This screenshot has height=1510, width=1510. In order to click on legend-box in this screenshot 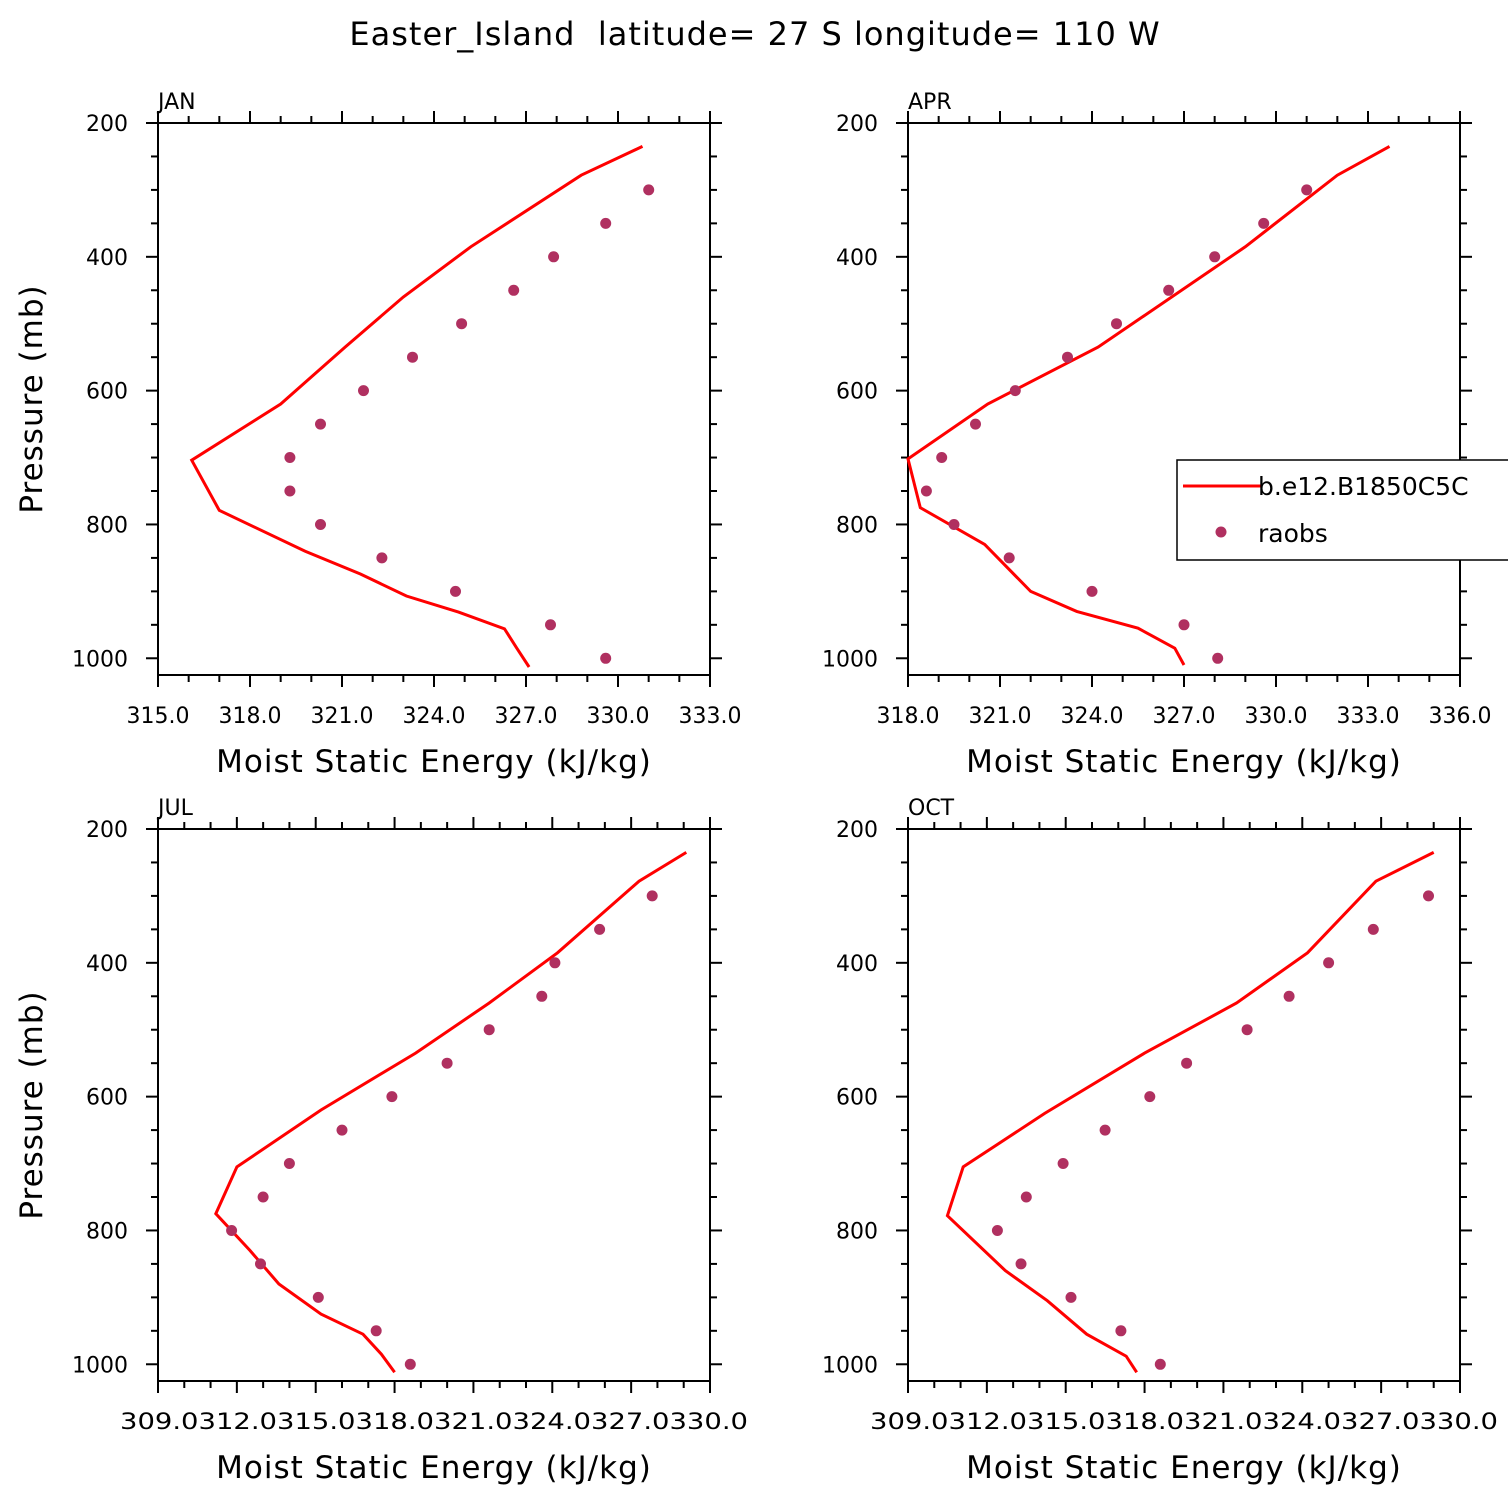, I will do `click(1342, 510)`.